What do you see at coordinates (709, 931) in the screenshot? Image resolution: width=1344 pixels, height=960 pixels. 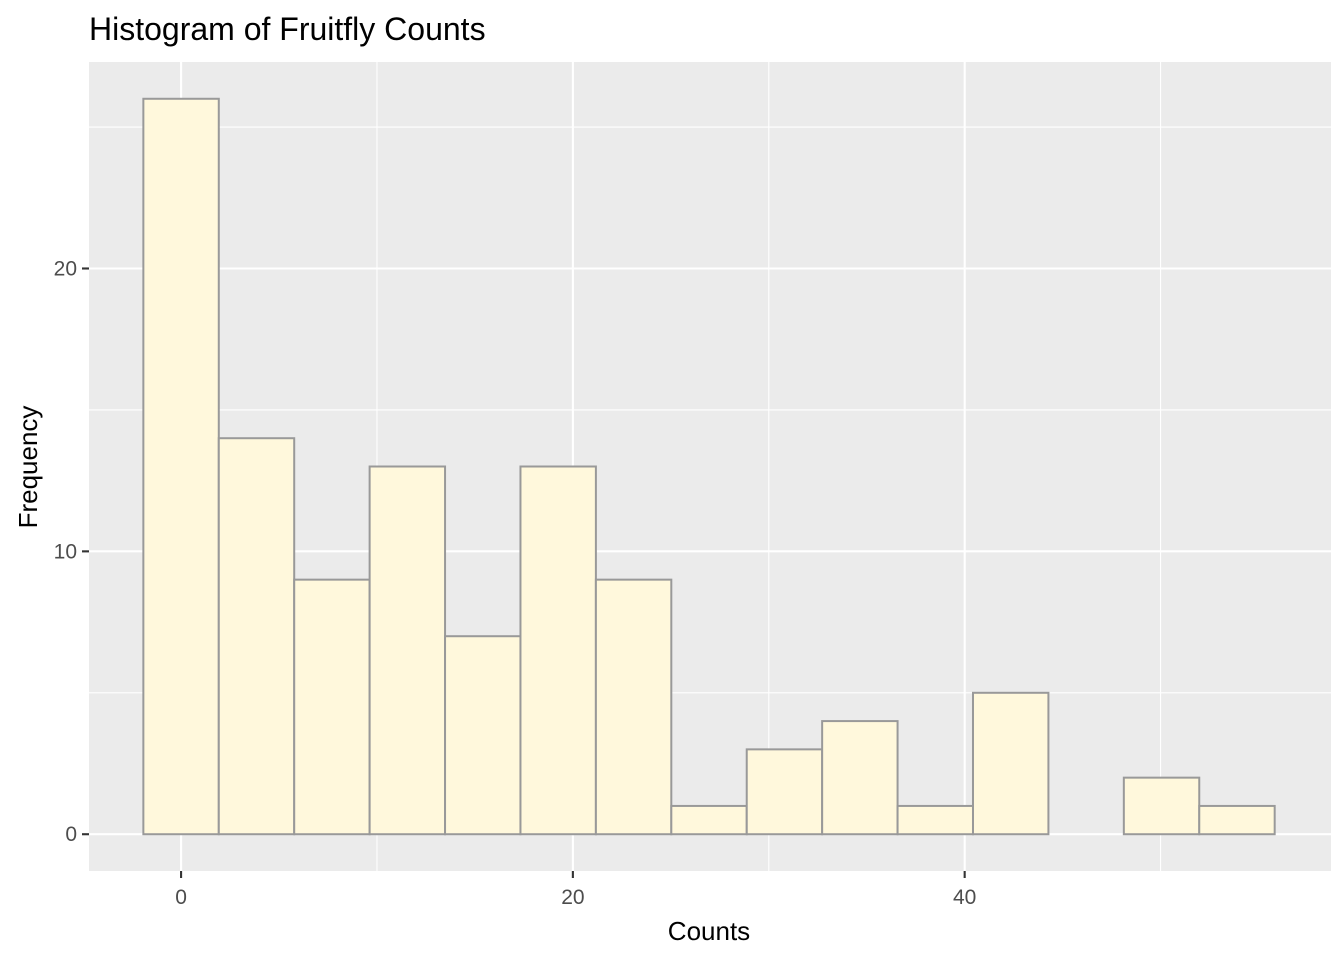 I see `x-axis-title: Counts` at bounding box center [709, 931].